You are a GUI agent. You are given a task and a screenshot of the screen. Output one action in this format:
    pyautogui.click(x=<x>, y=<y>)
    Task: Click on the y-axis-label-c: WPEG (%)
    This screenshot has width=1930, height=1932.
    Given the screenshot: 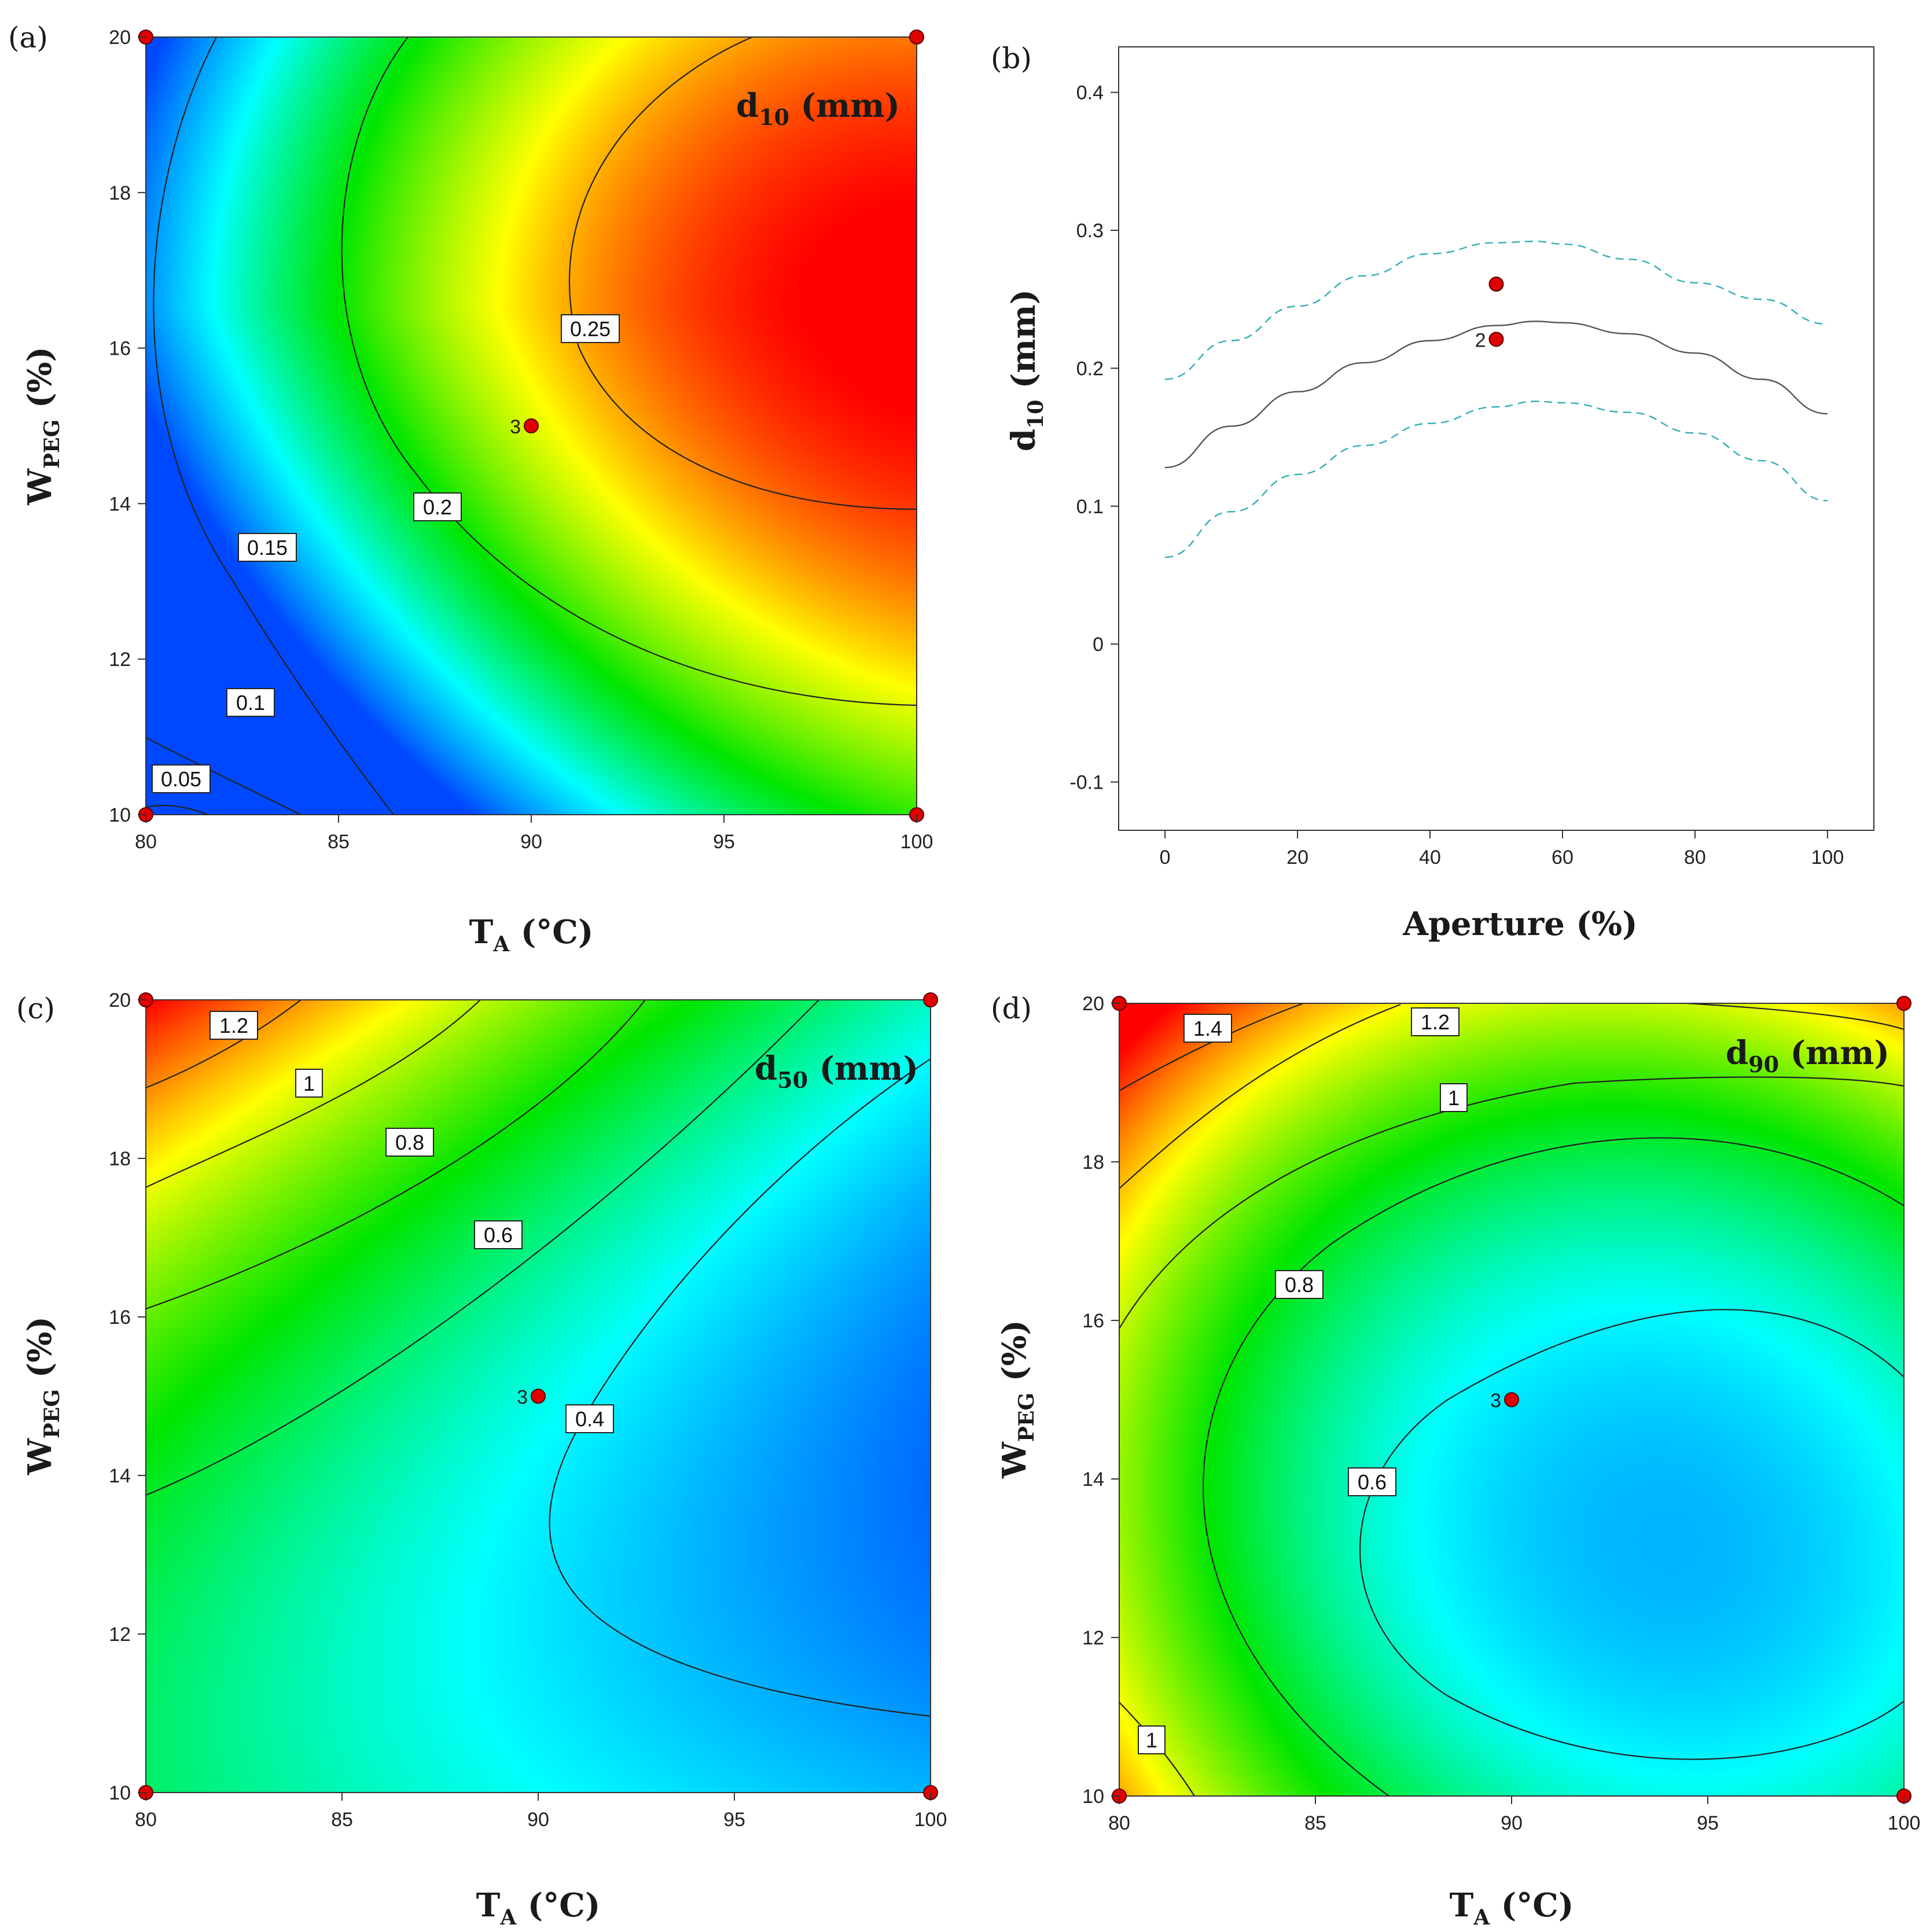 What is the action you would take?
    pyautogui.click(x=42, y=1395)
    